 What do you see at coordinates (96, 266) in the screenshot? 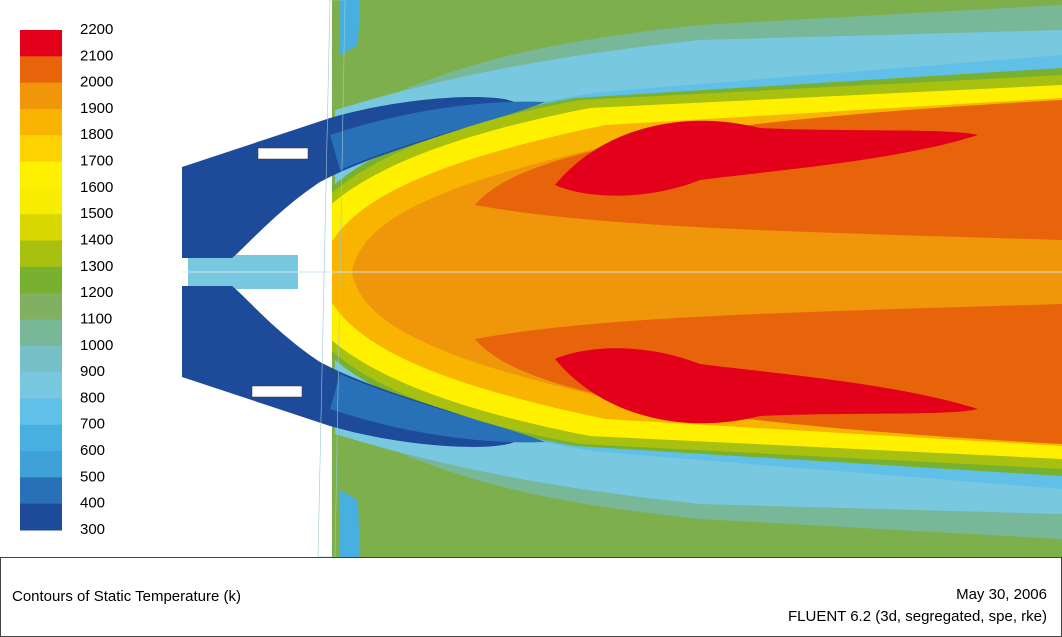
I see `colorbar-tick-label: 1300` at bounding box center [96, 266].